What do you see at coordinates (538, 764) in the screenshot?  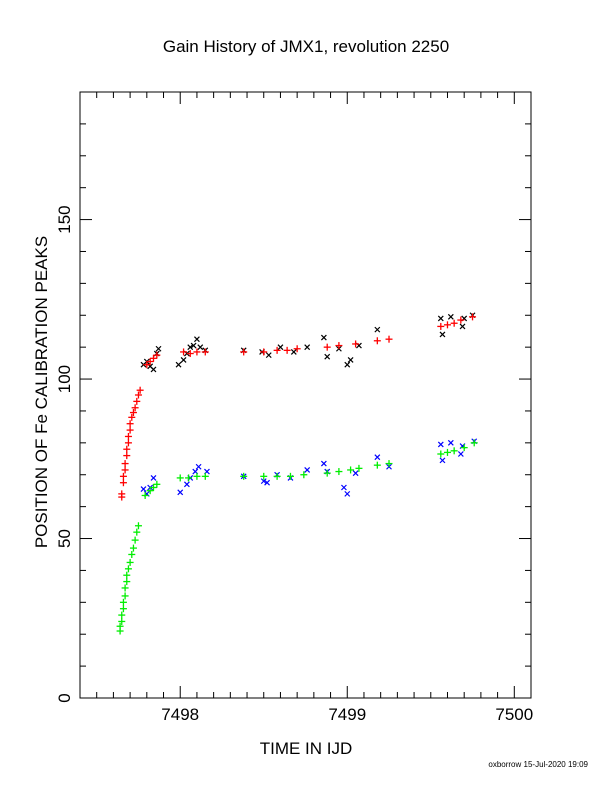 I see `footer-credit: oxborrow 15-Jul-2020 19:09` at bounding box center [538, 764].